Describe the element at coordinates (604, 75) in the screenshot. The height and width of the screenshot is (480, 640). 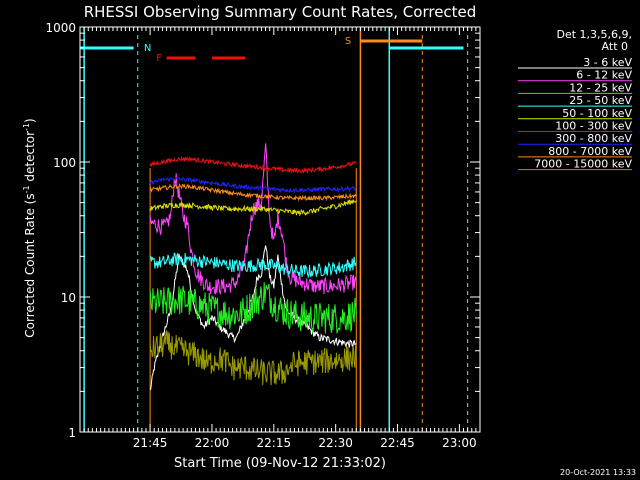
I see `legend-entry-label: 6 - 12 keV` at that location.